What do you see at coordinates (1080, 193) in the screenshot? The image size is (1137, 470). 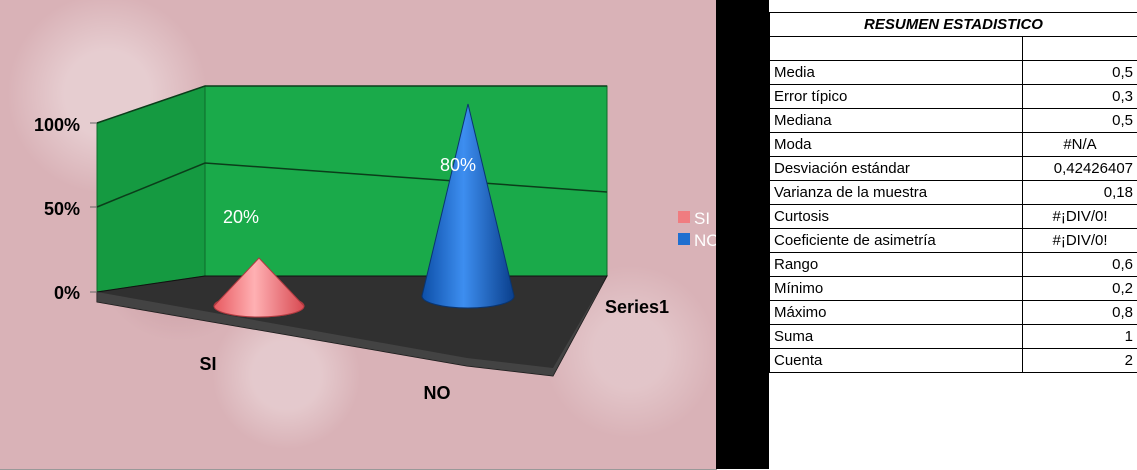 I see `stat-value: 0,18` at bounding box center [1080, 193].